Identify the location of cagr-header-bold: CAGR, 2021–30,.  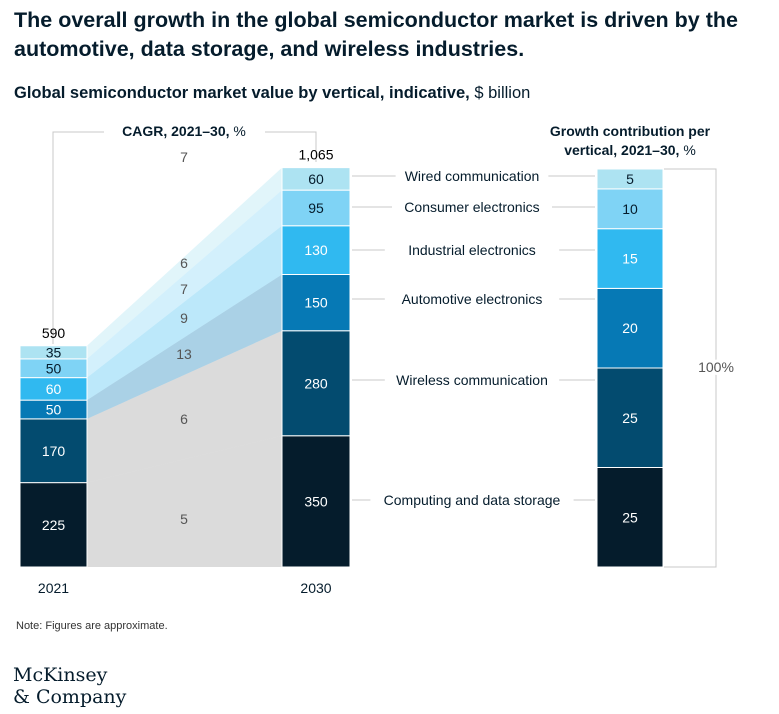
(177, 131).